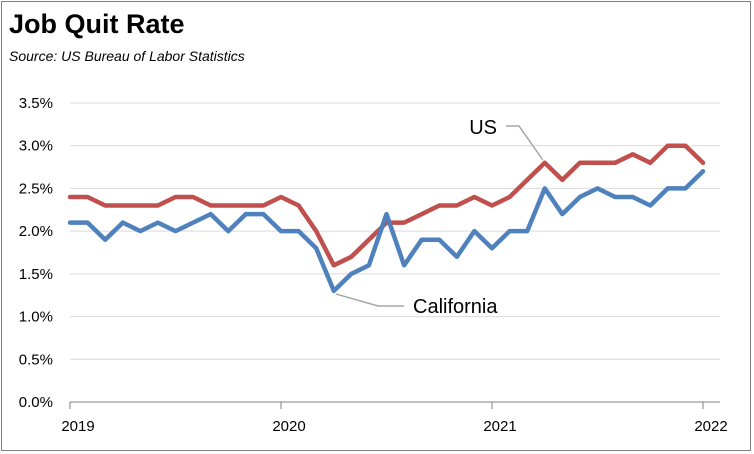 The width and height of the screenshot is (754, 454). What do you see at coordinates (36, 146) in the screenshot?
I see `y-tick-label: 3.0%` at bounding box center [36, 146].